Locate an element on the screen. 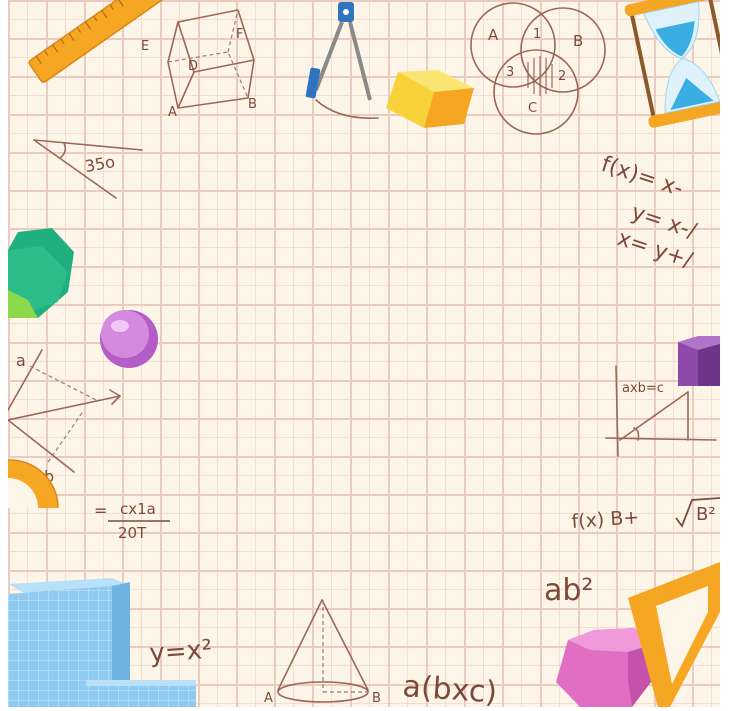 The image size is (734, 711). formula-axb: axb=c is located at coordinates (643, 388).